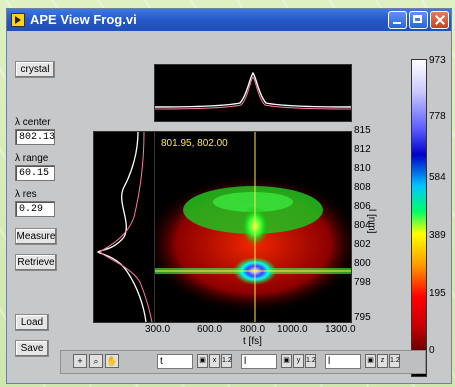  I want to click on spectral-marginal-trace, so click(125, 227).